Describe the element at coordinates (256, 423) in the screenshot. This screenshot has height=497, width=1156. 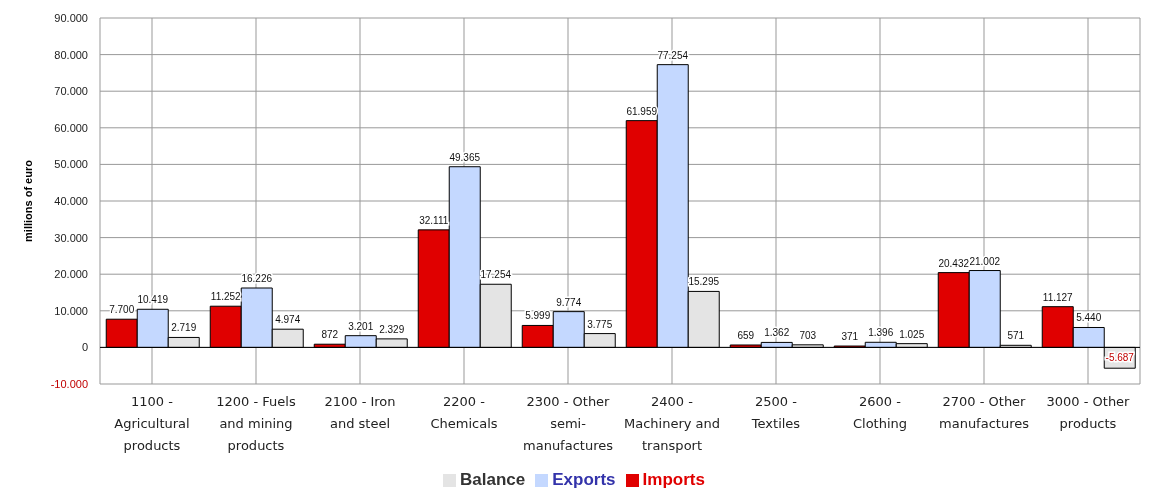
I see `x-tick-label: 1200 - Fuels and mining products` at that location.